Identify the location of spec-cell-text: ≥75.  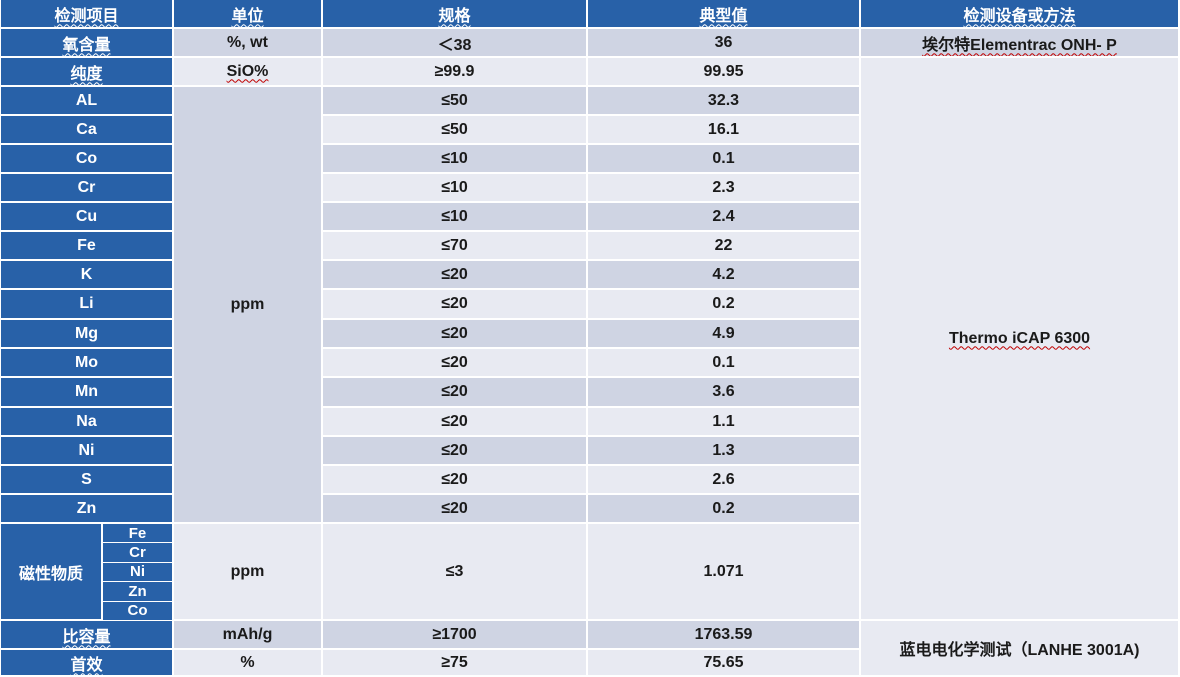
(454, 662).